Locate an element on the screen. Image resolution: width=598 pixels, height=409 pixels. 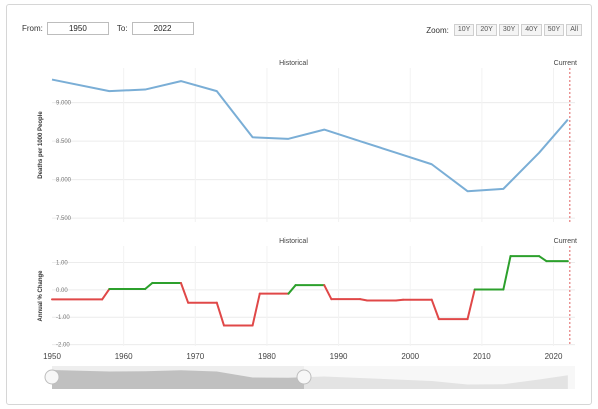
zoom-30y-button: 30Y is located at coordinates (509, 30).